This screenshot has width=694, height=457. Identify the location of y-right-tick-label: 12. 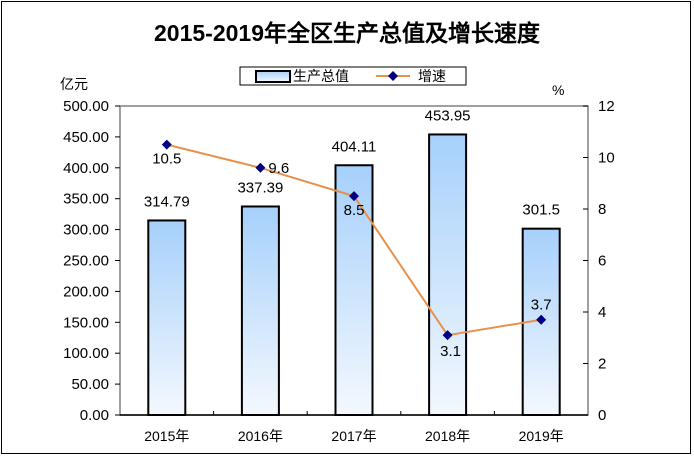
(606, 106).